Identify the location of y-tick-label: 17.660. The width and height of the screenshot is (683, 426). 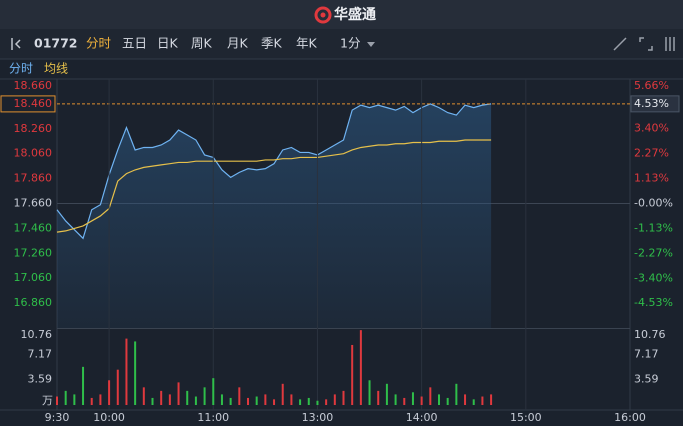
(33, 203).